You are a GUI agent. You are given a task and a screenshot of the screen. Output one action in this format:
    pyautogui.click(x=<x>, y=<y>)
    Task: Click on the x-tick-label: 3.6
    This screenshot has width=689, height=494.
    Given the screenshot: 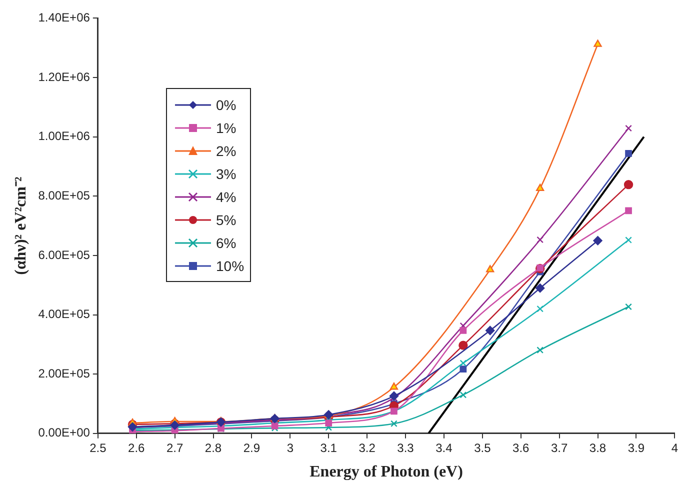 What is the action you would take?
    pyautogui.click(x=521, y=447)
    